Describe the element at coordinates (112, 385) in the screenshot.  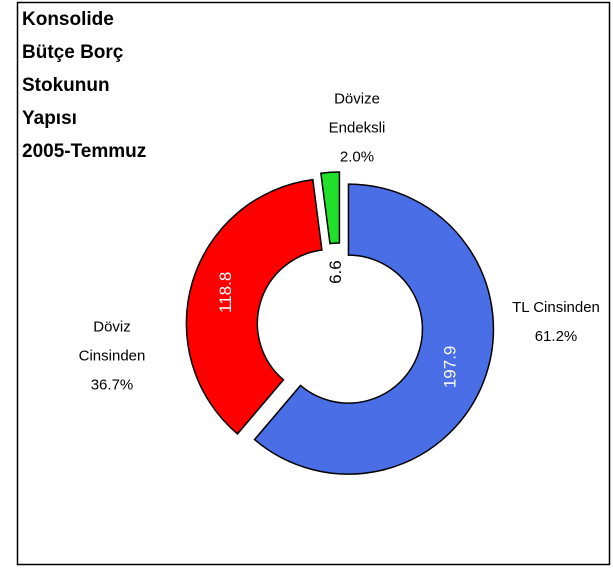
I see `percentage-label: 36.7%` at that location.